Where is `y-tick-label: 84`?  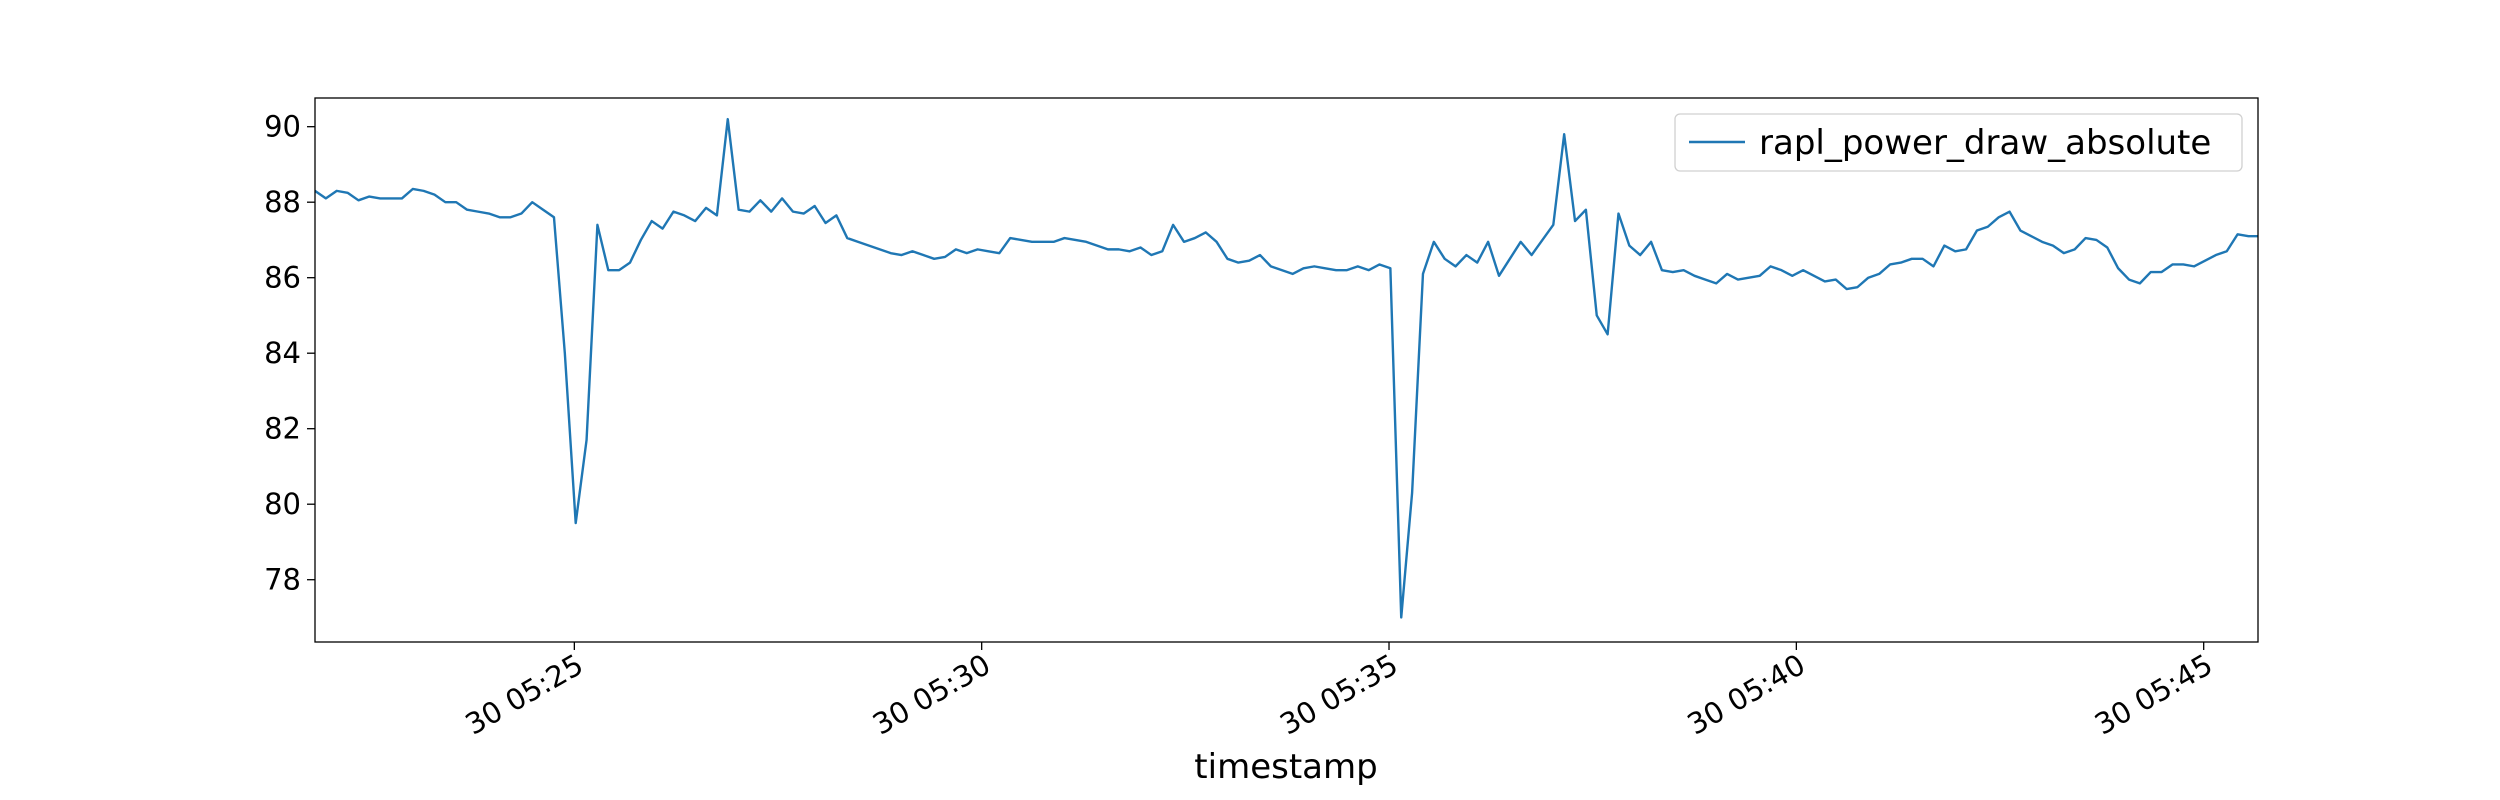
y-tick-label: 84 is located at coordinates (282, 353).